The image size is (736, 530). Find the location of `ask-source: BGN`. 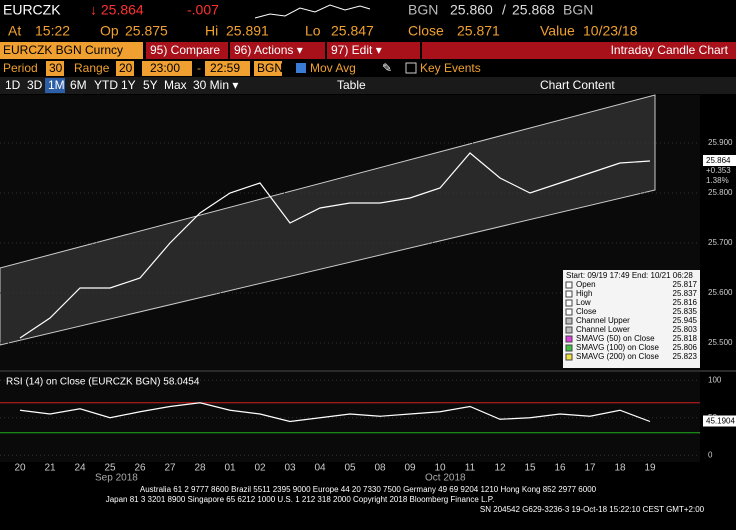

ask-source: BGN is located at coordinates (578, 10).